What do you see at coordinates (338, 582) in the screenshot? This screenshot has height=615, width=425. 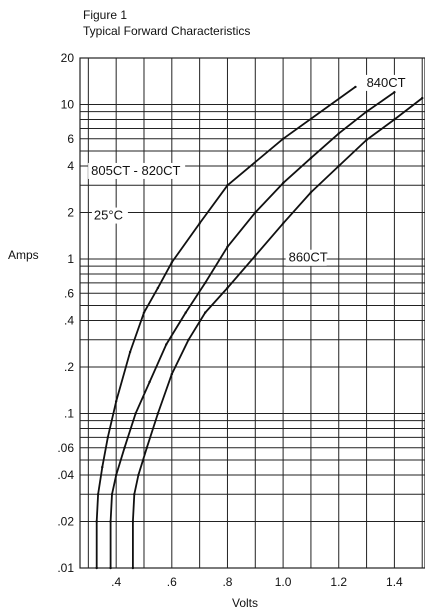 I see `x-tick-label: 1.2` at bounding box center [338, 582].